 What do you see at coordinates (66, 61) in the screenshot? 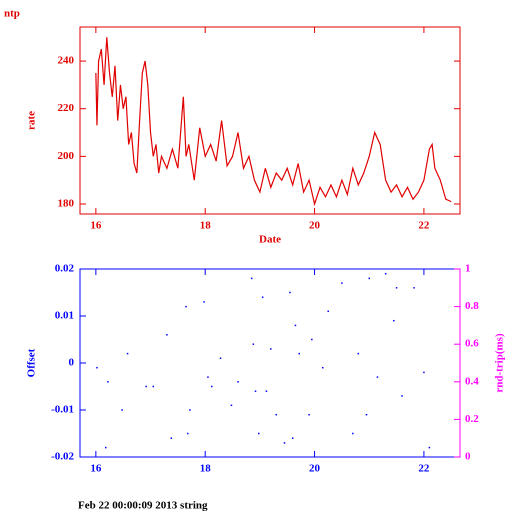
I see `y-tick-label: 240` at bounding box center [66, 61].